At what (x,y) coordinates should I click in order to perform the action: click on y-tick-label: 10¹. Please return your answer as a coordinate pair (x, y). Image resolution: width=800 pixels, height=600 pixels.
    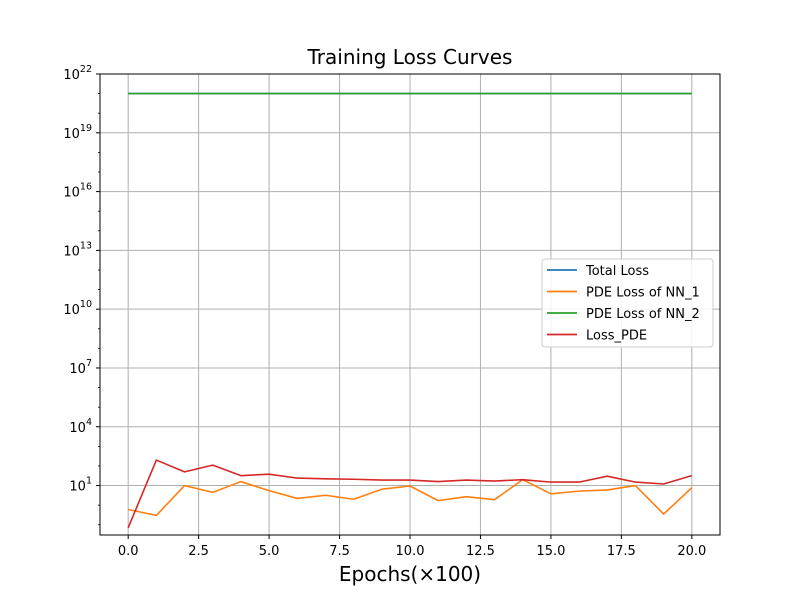
    Looking at the image, I should click on (80, 485).